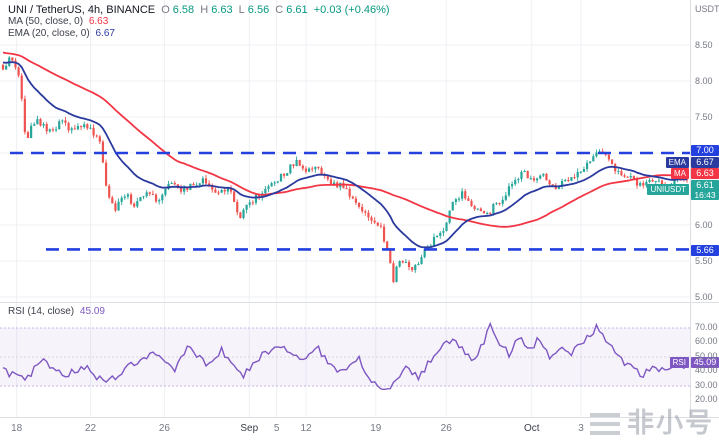 Image resolution: width=719 pixels, height=440 pixels. Describe the element at coordinates (680, 173) in the screenshot. I see `ma-scale-tag: MA` at that location.